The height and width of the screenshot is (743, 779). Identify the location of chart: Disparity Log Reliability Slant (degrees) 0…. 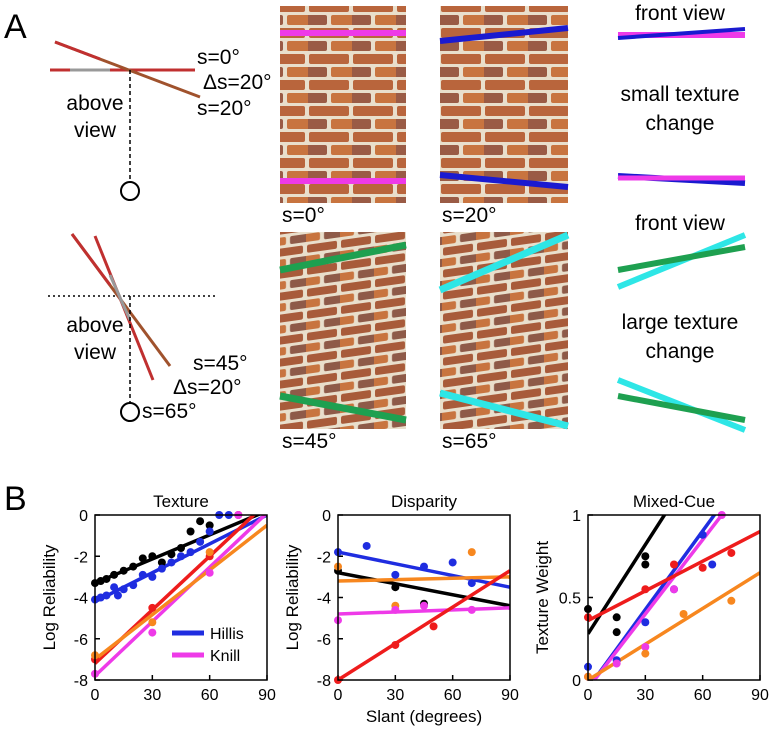
(401, 609).